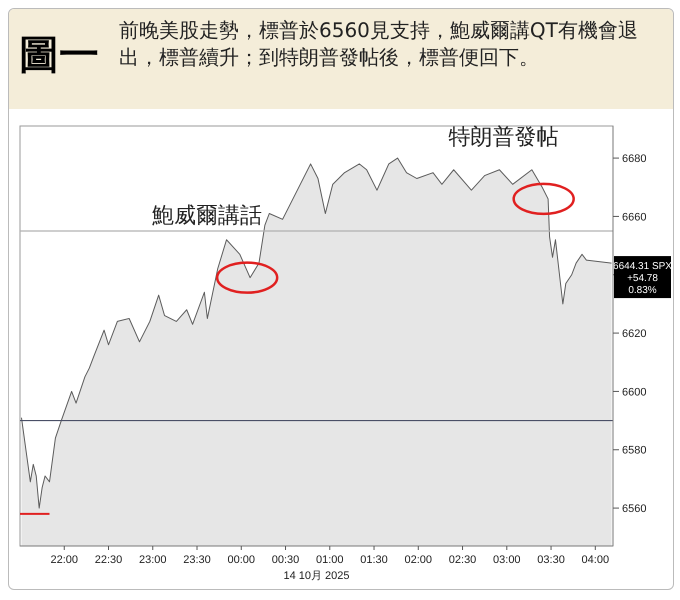 The image size is (680, 600). What do you see at coordinates (108, 560) in the screenshot?
I see `x-tick-label: 22:30` at bounding box center [108, 560].